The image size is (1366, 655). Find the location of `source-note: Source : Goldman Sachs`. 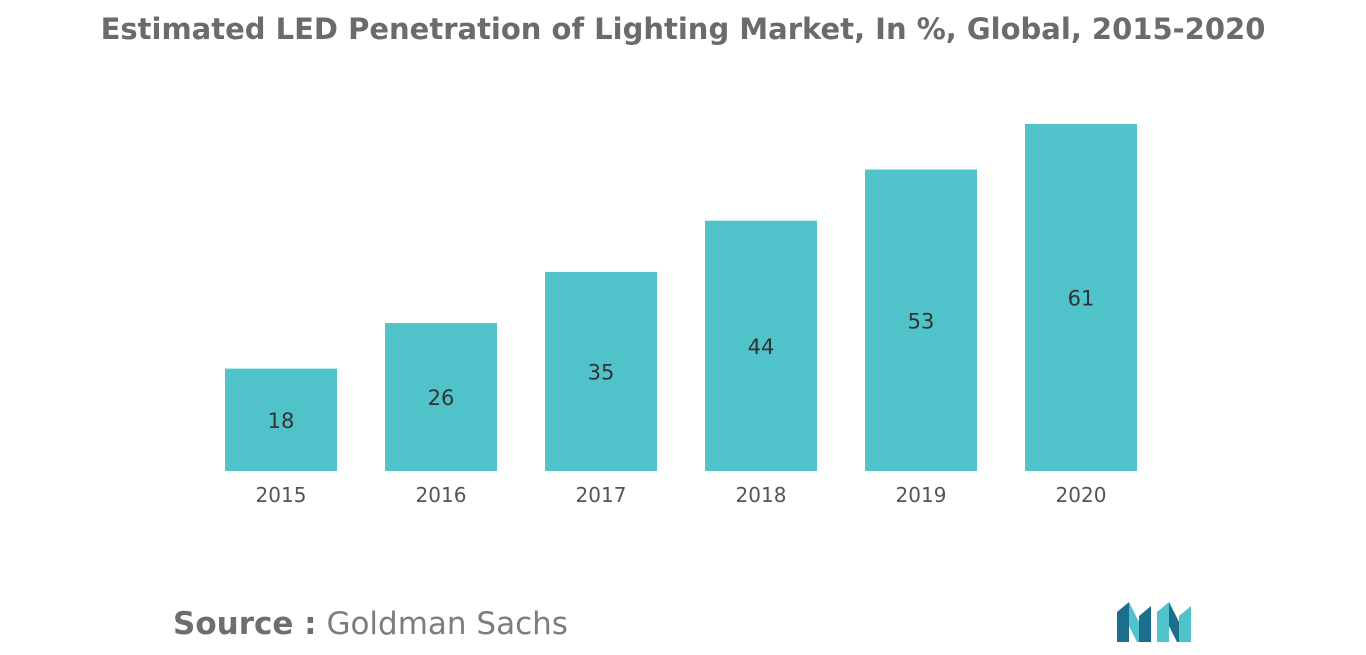

source-note: Source : Goldman Sachs is located at coordinates (370, 624).